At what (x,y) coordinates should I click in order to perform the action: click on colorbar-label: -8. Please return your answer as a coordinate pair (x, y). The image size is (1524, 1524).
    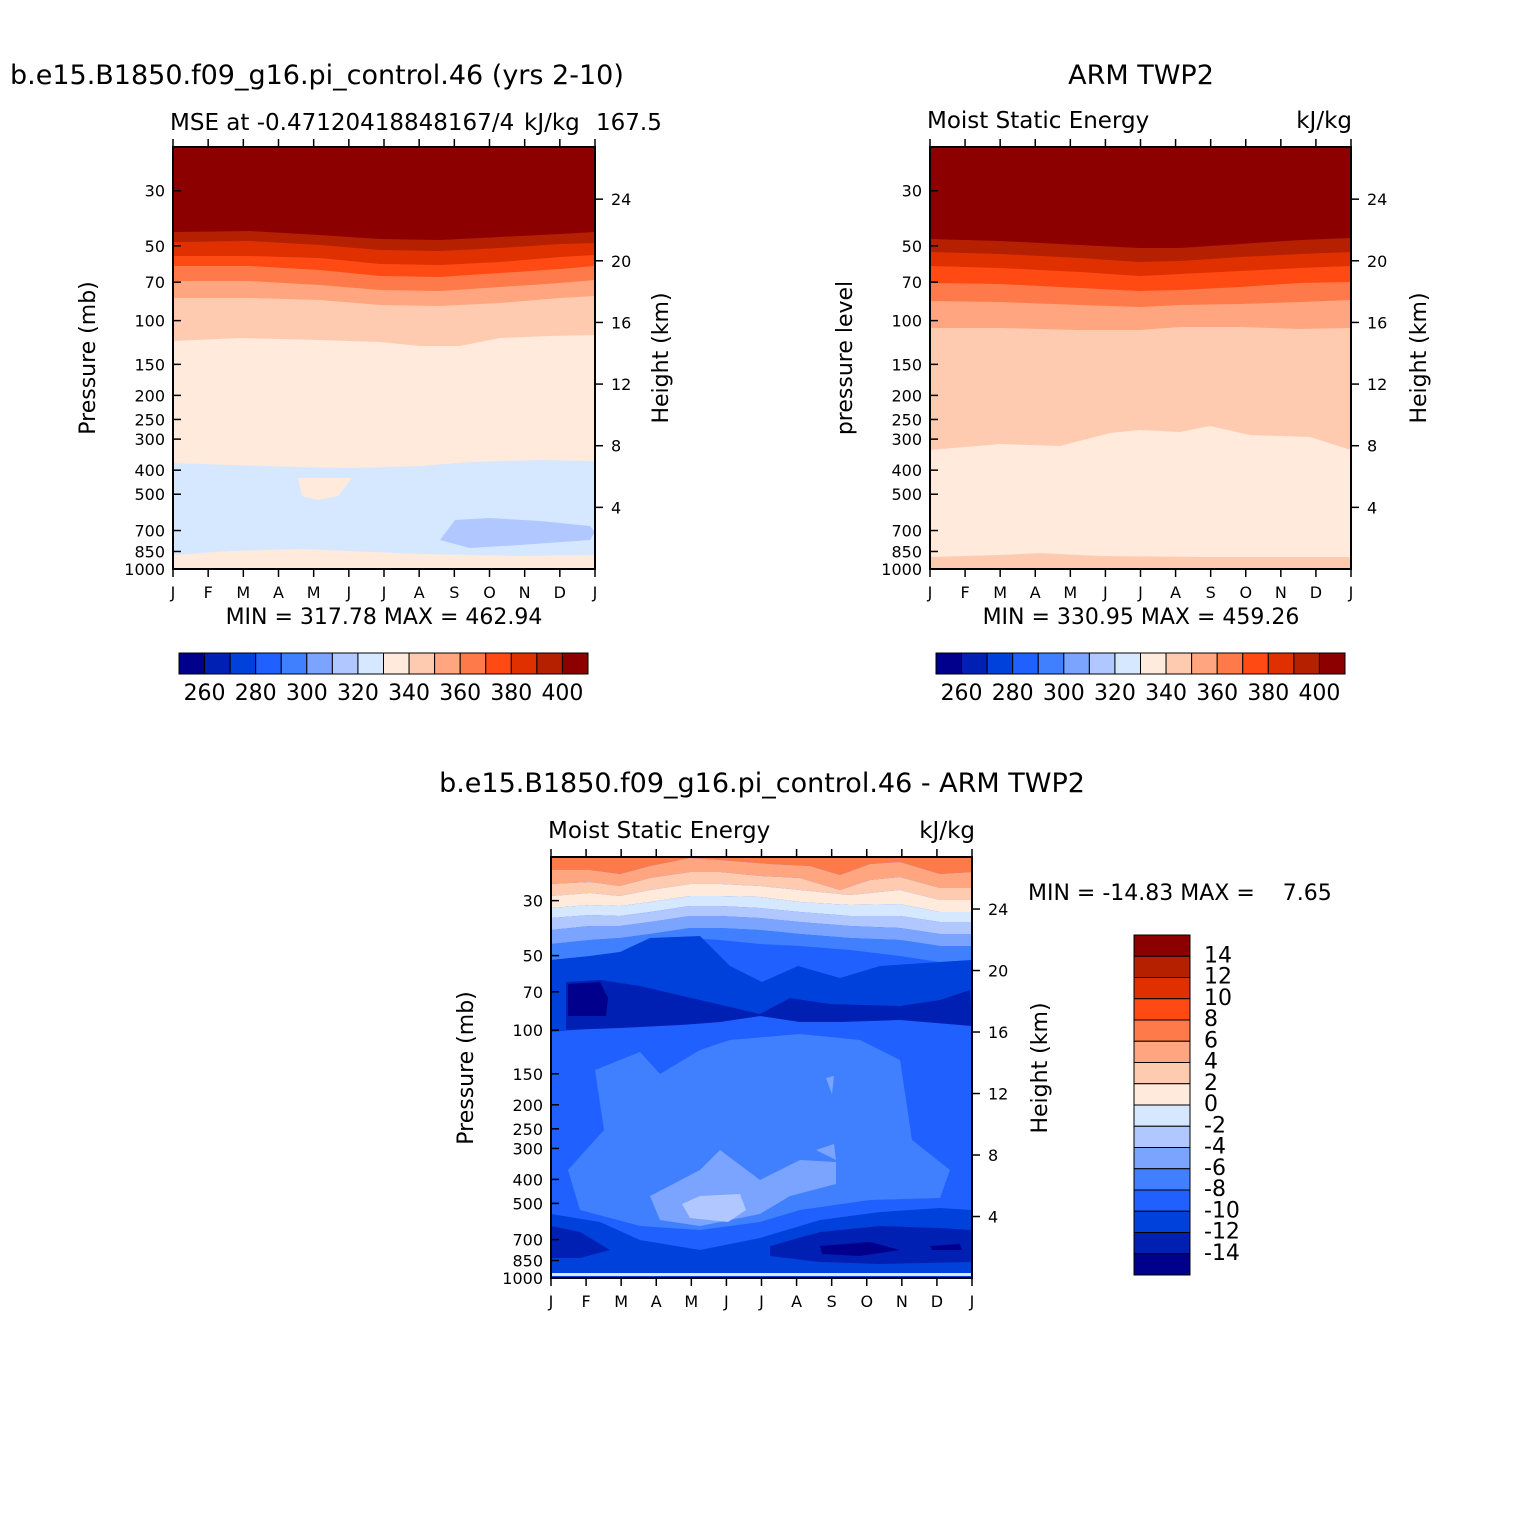
    Looking at the image, I should click on (1215, 1189).